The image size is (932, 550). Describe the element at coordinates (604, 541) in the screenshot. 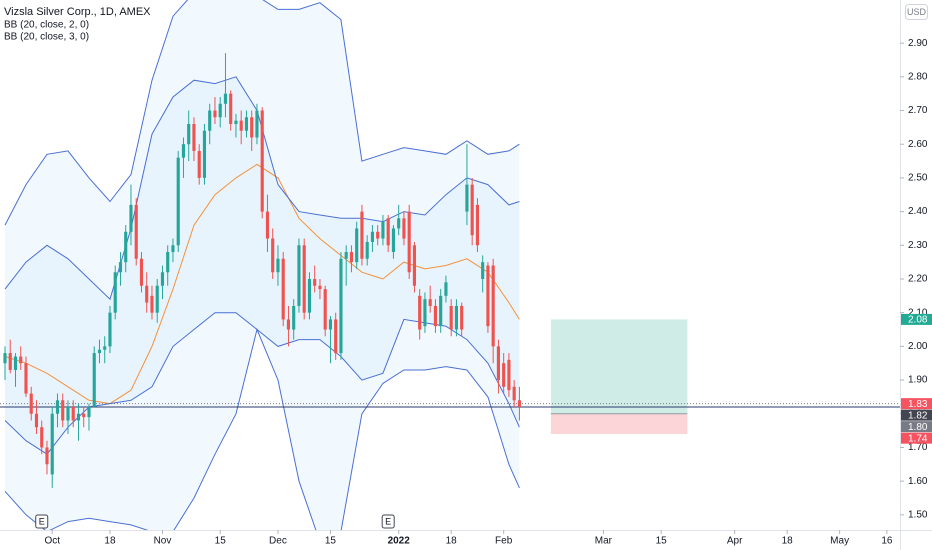

I see `x-tick-label: Mar` at that location.